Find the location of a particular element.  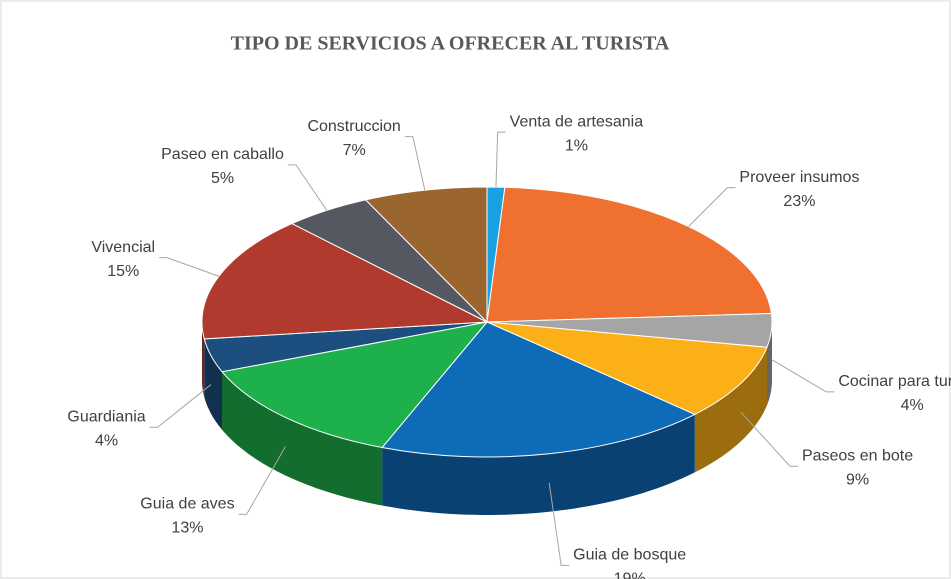

value-label: 13% is located at coordinates (187, 528).